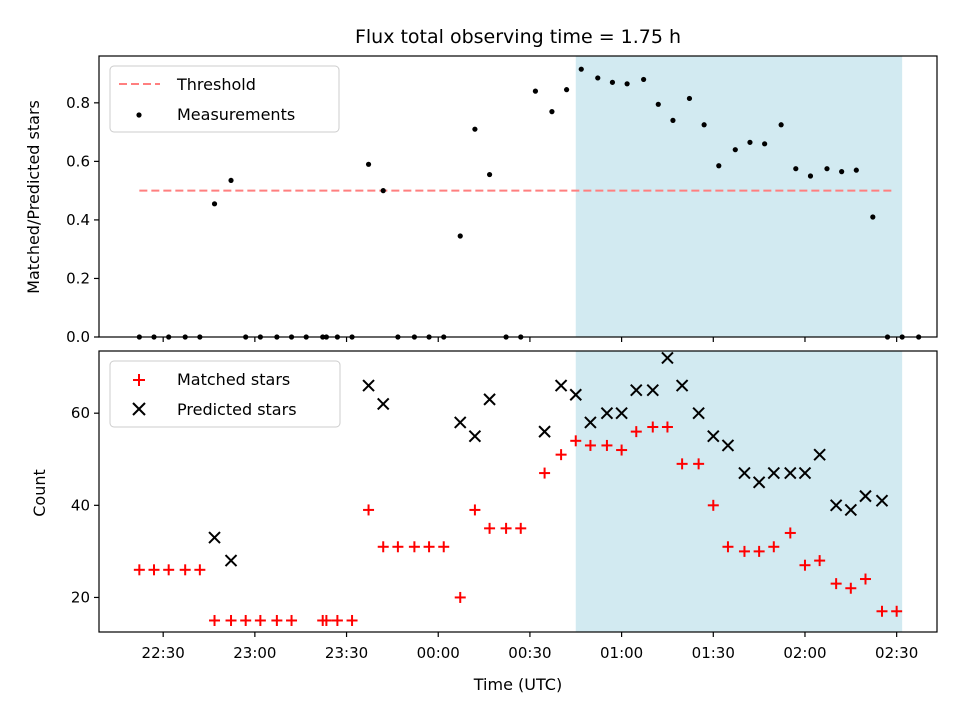  What do you see at coordinates (529, 653) in the screenshot?
I see `x-tick-label: 00:30` at bounding box center [529, 653].